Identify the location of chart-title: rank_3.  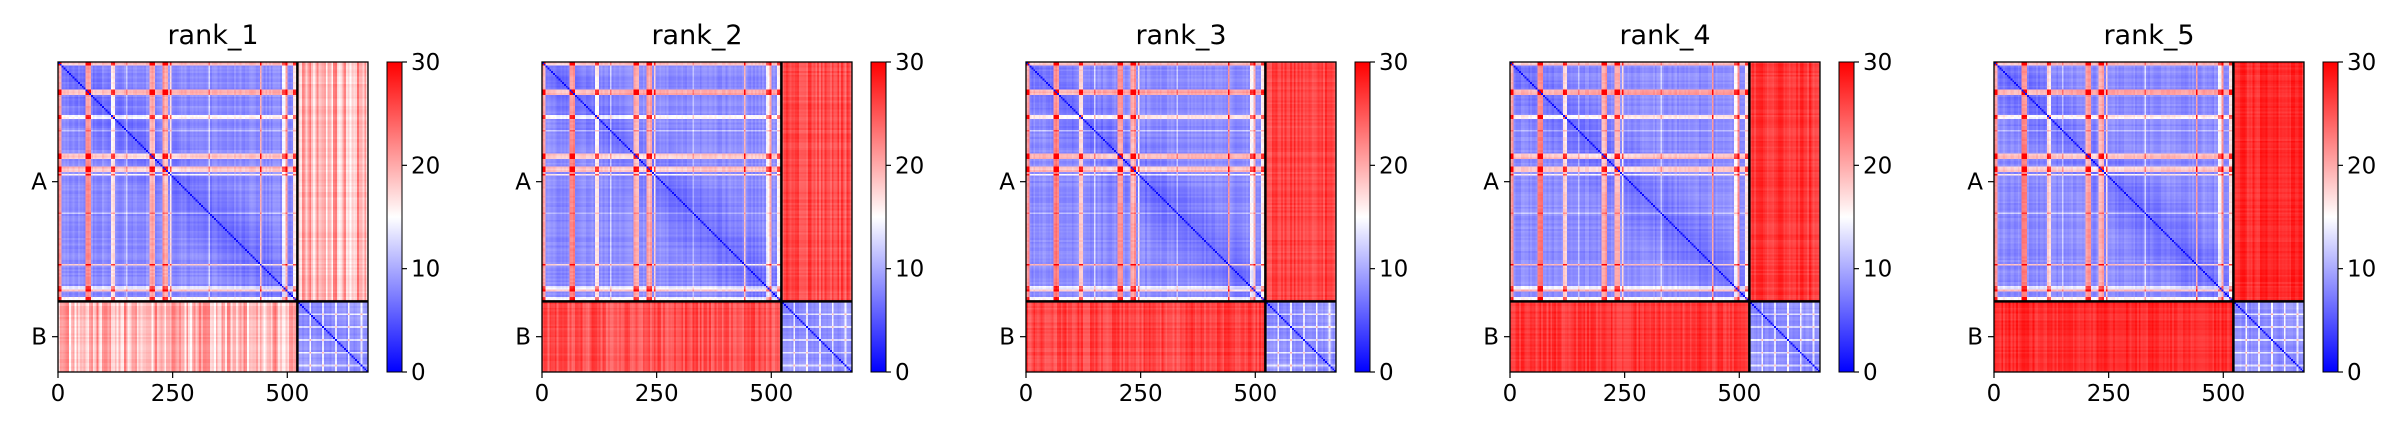
(1180, 35).